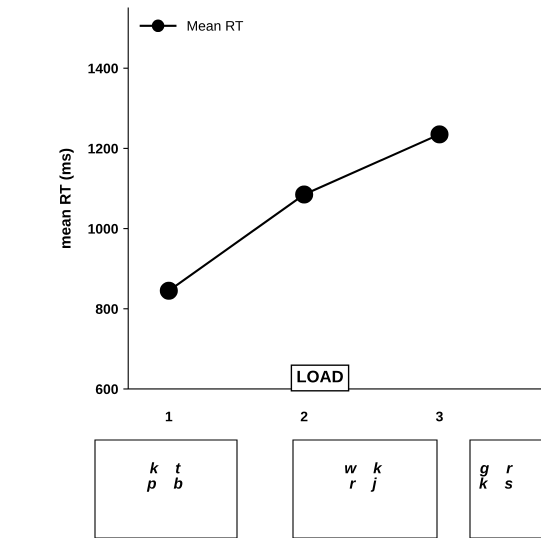  I want to click on x-axis-title: LOAD, so click(320, 376).